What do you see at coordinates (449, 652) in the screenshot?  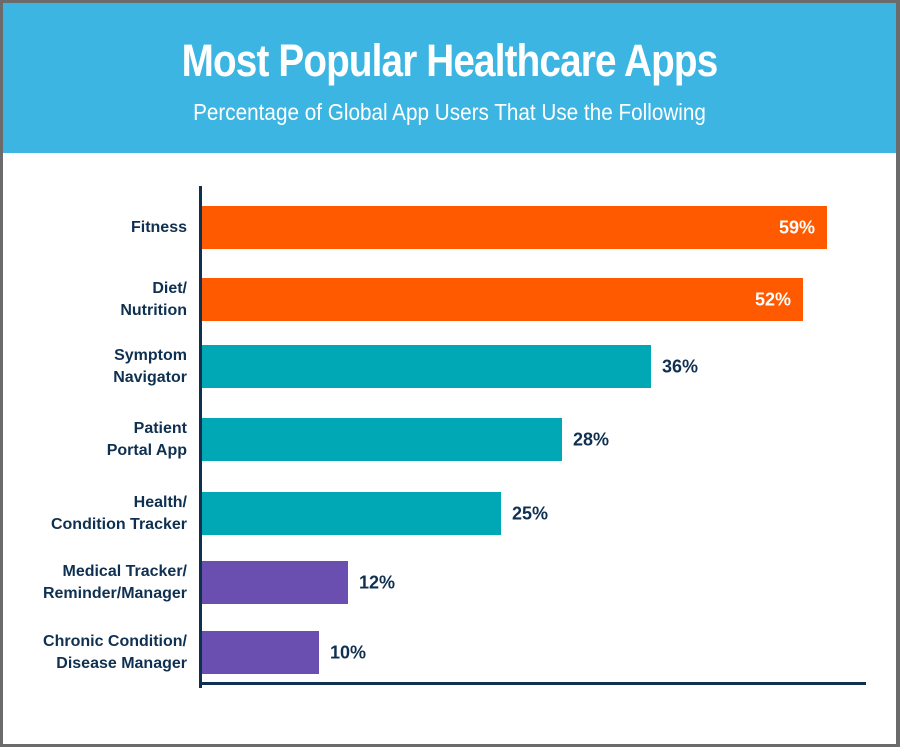 I see `bar-row-chronic-condition: Chronic Condition/ Disease Manager 10%` at bounding box center [449, 652].